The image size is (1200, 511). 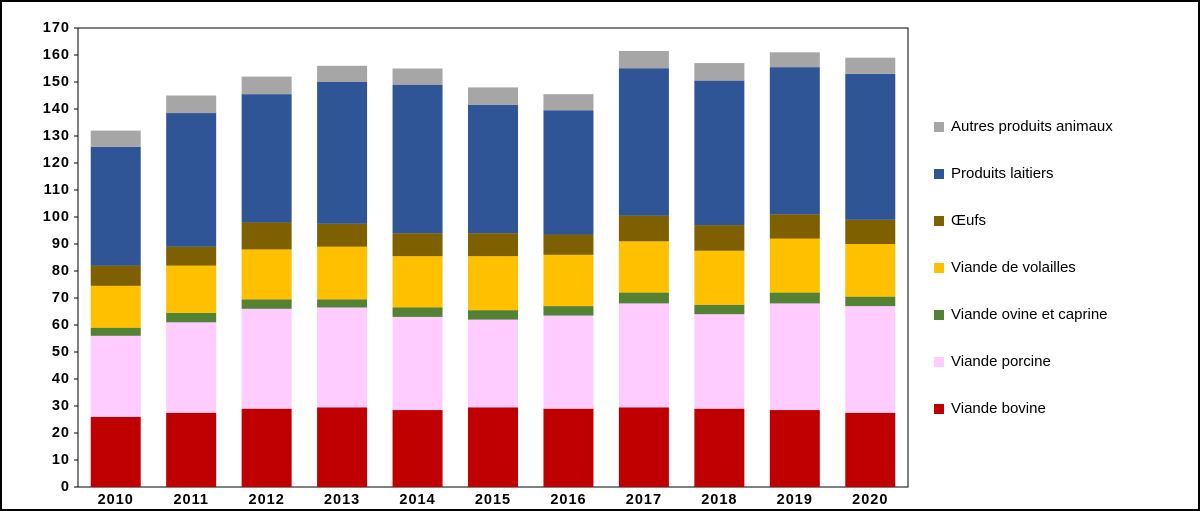 I want to click on legend-label: Autres produits animaux, so click(x=1032, y=126).